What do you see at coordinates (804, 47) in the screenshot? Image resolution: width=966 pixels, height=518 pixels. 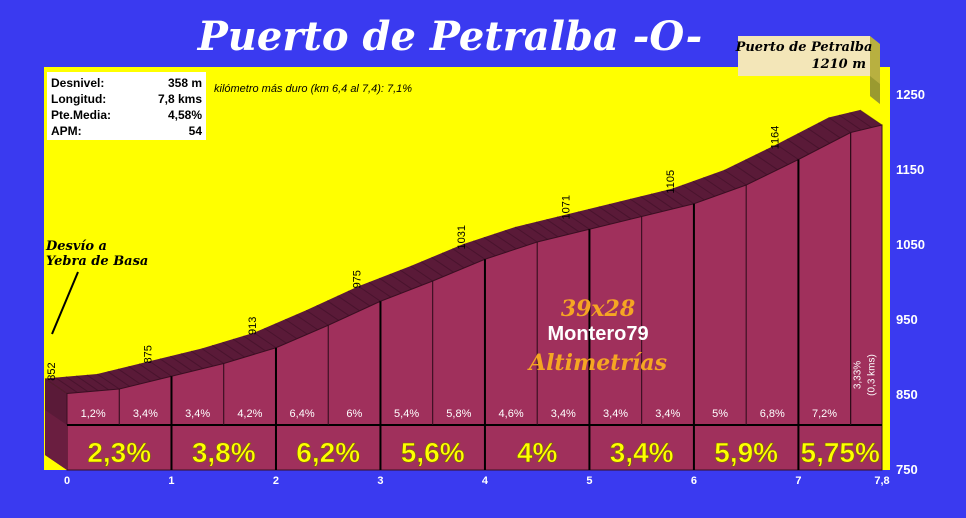 I see `summit-name: Puerto de Petralba` at bounding box center [804, 47].